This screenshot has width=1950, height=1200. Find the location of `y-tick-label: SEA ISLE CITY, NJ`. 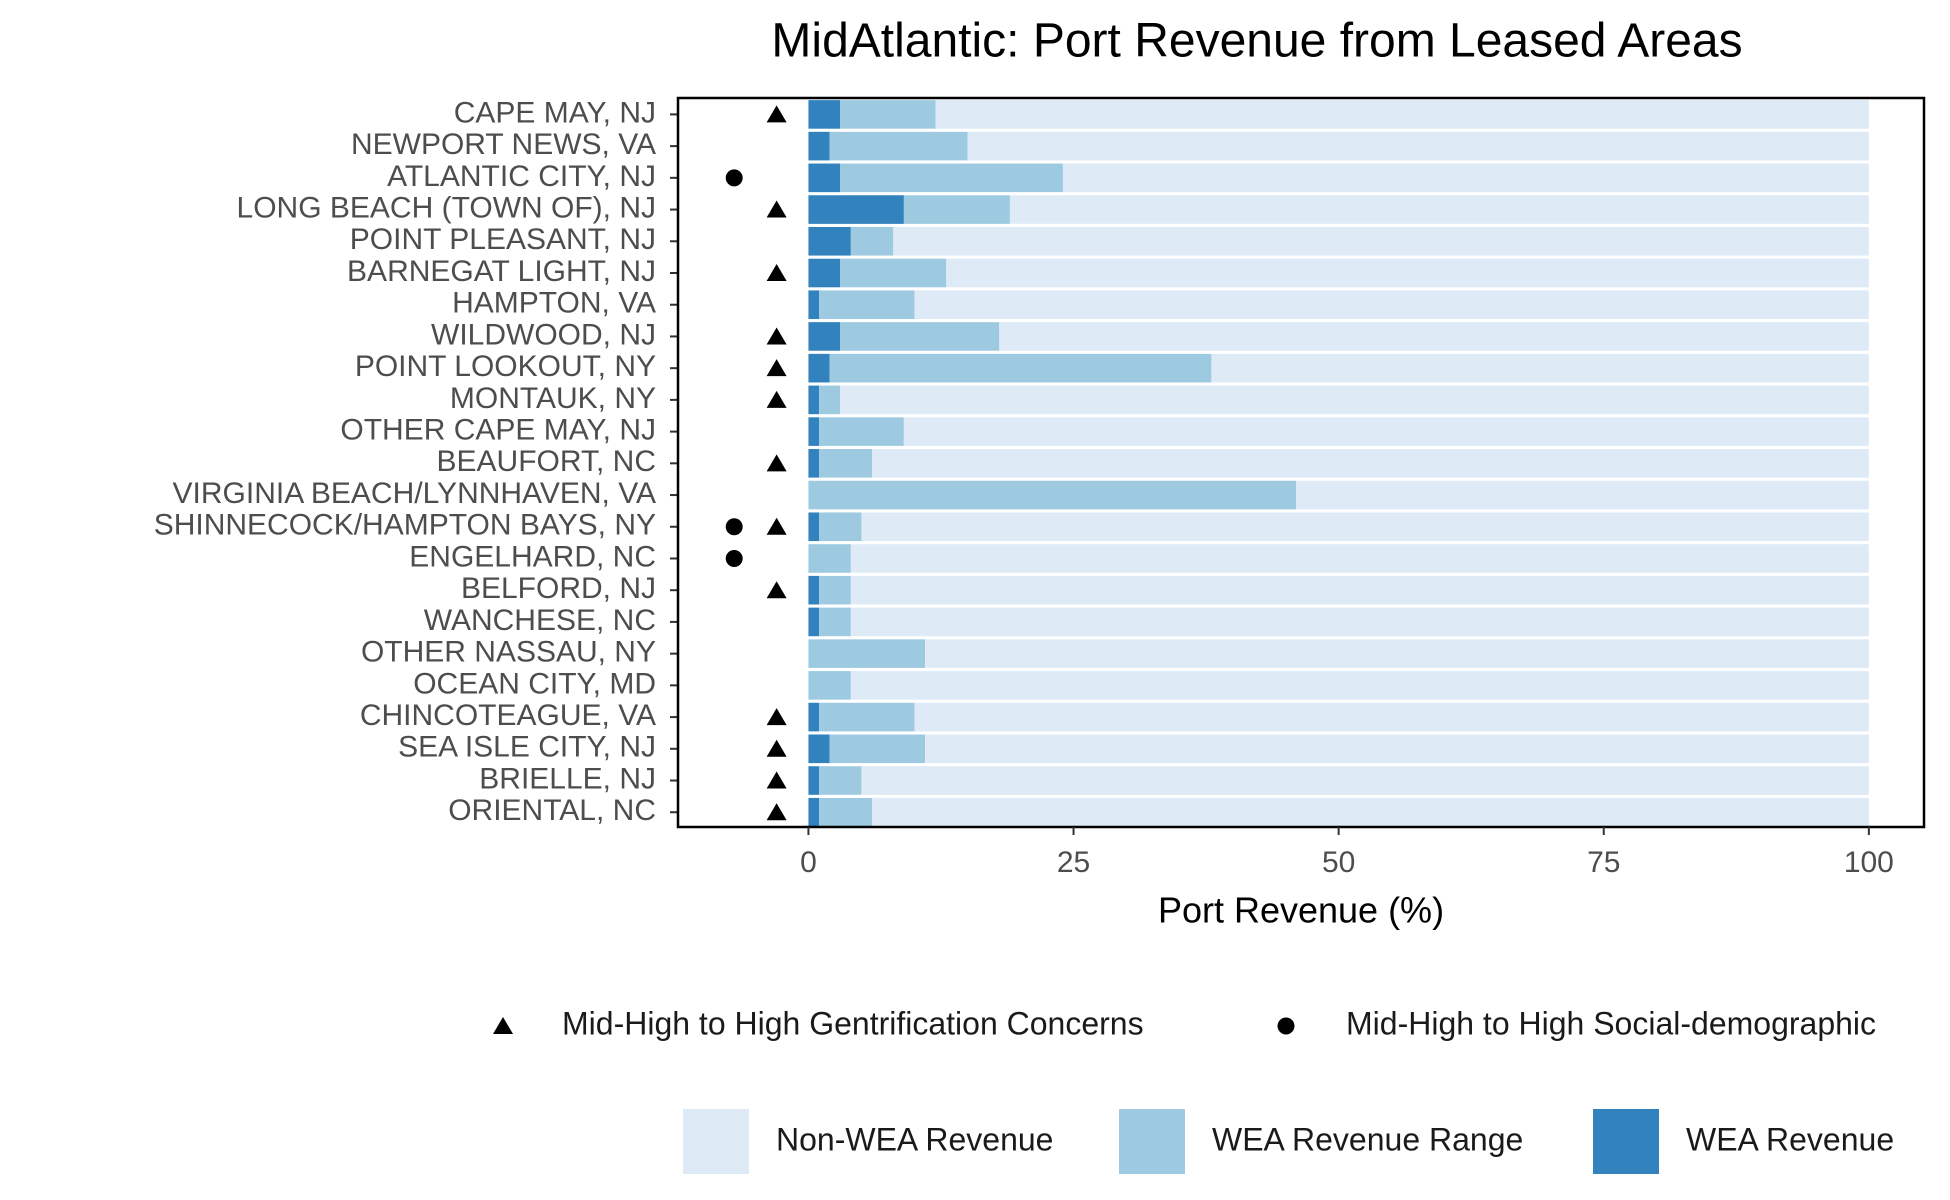

y-tick-label: SEA ISLE CITY, NJ is located at coordinates (527, 747).